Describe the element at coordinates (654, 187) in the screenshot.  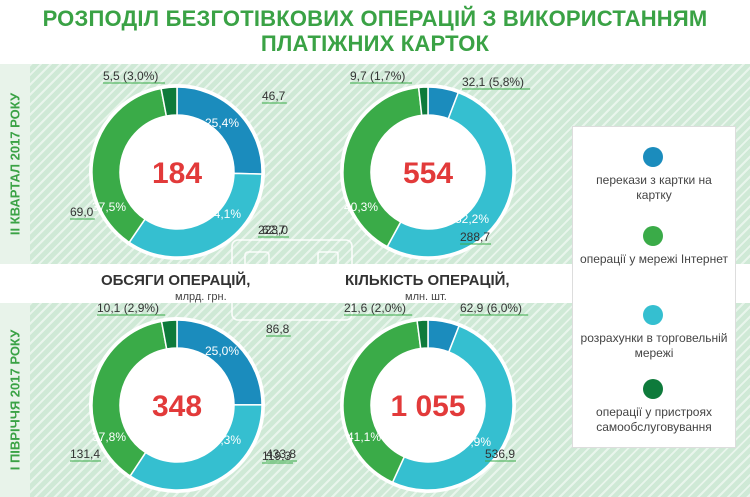
I see `legend-label: перекази з картки на картку` at that location.